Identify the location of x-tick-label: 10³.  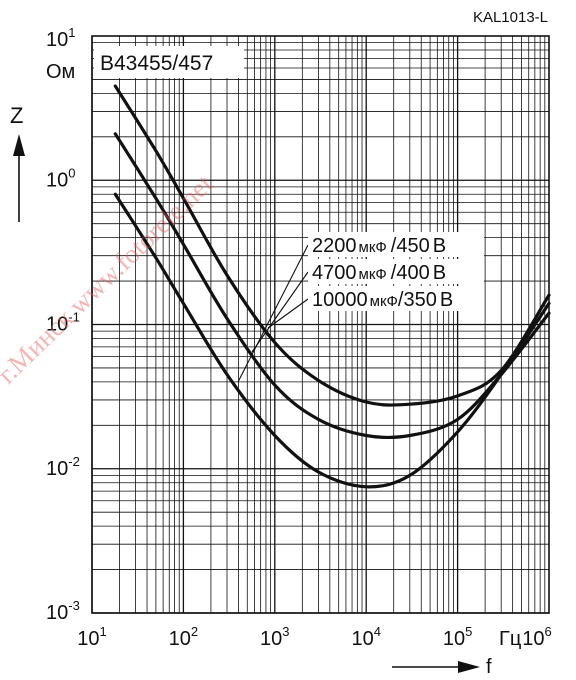
(274, 637).